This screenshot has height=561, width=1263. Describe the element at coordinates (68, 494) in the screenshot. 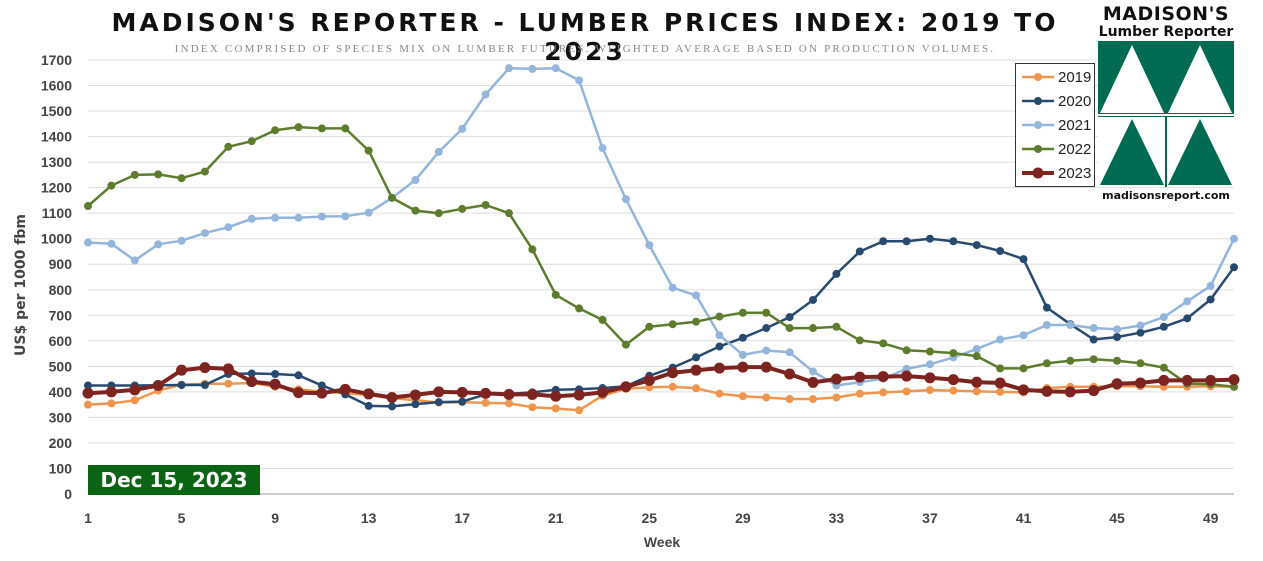

I see `y-tick-label: 0` at that location.